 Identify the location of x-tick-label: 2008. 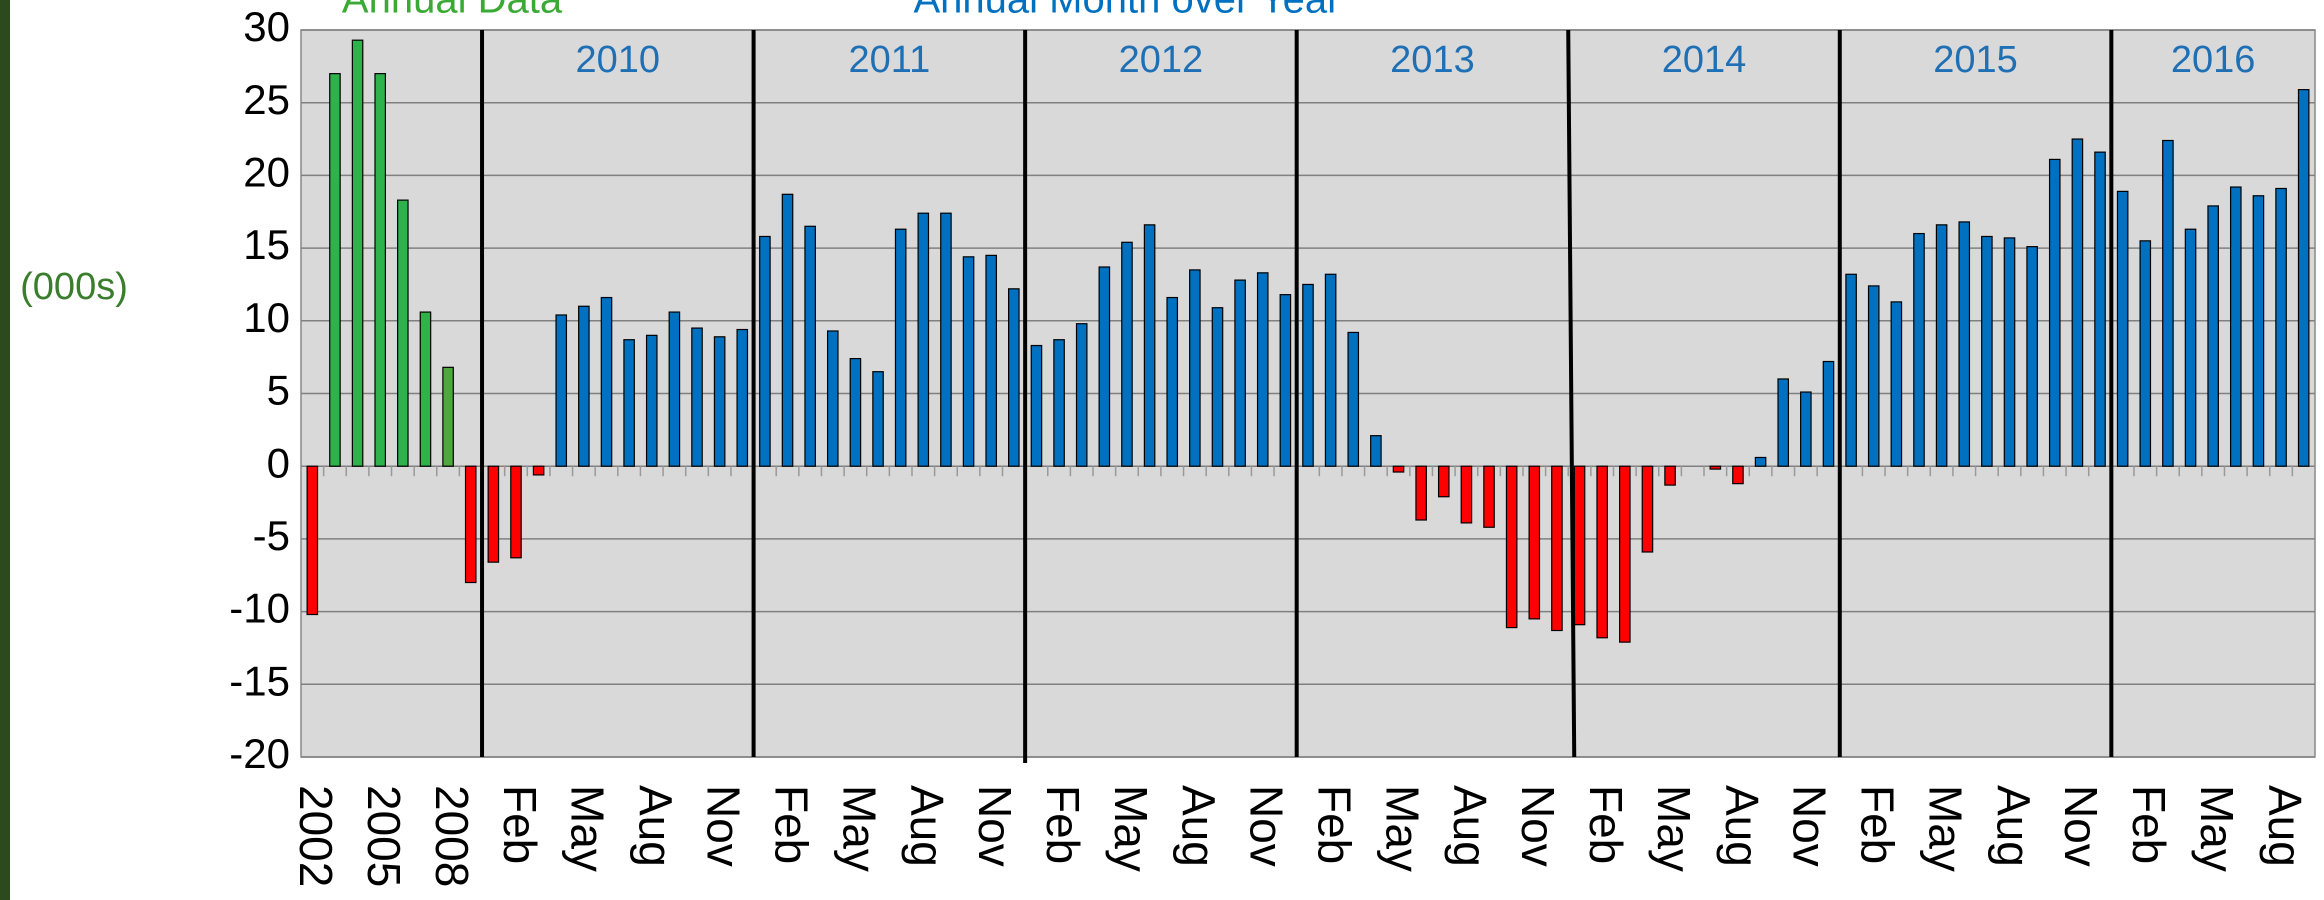
(452, 836).